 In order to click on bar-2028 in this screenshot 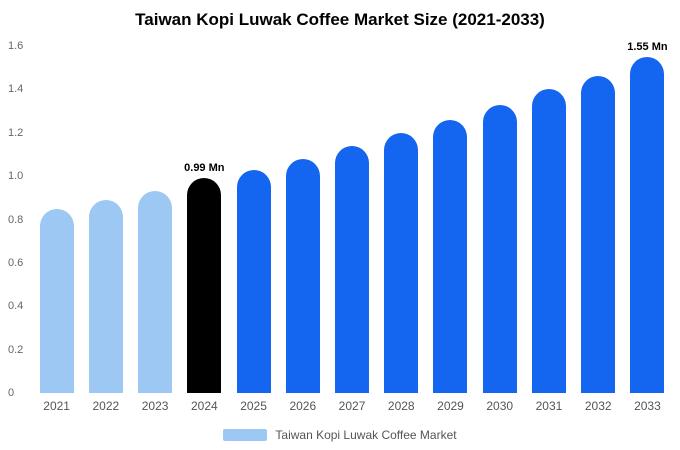, I will do `click(401, 262)`.